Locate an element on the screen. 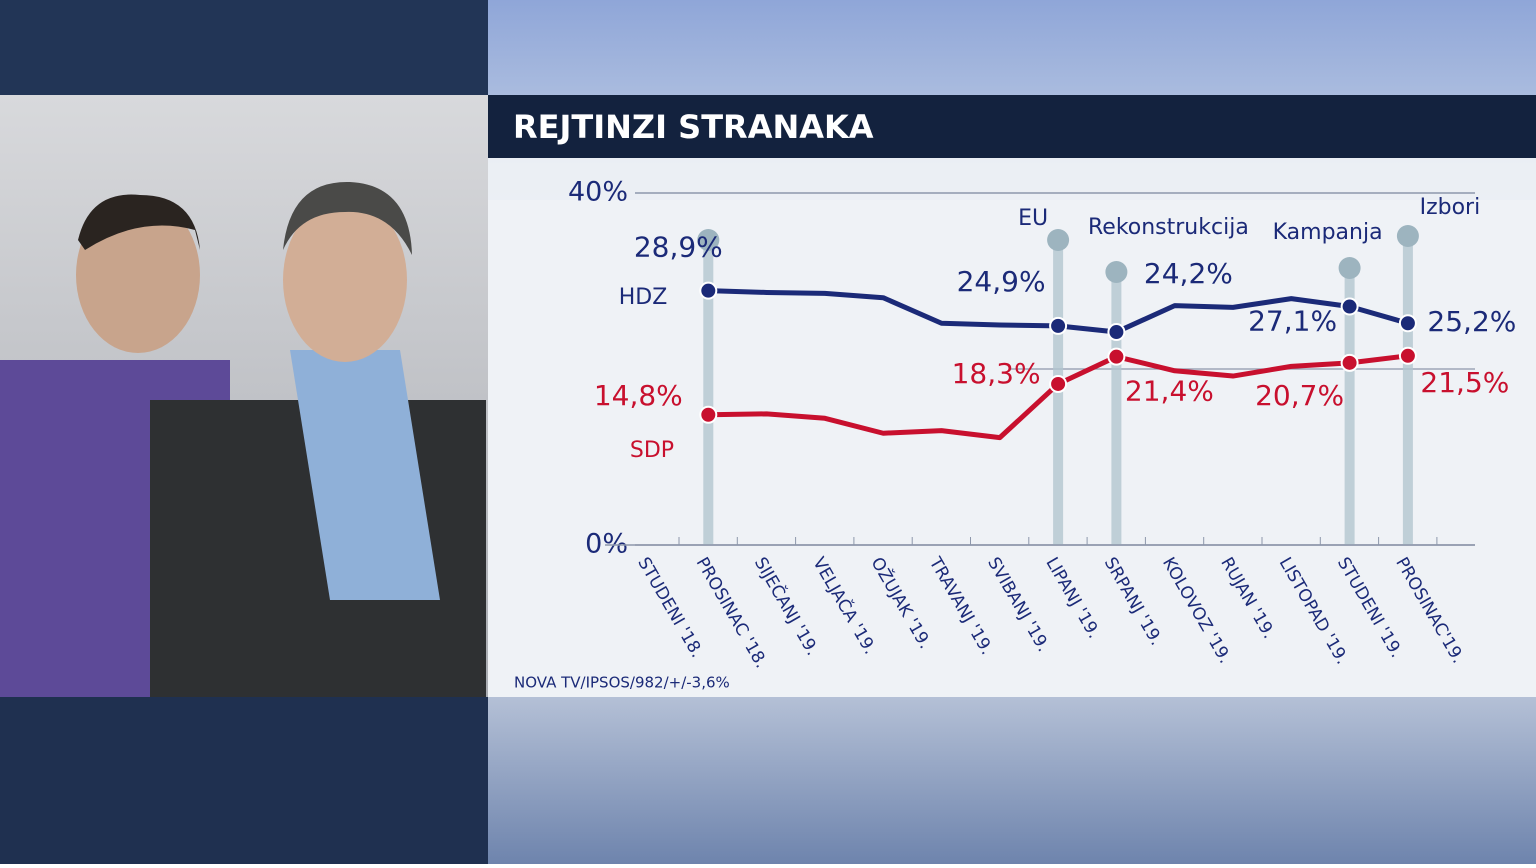 The height and width of the screenshot is (868, 1536). title: REJTINZI STRANAKA is located at coordinates (693, 127).